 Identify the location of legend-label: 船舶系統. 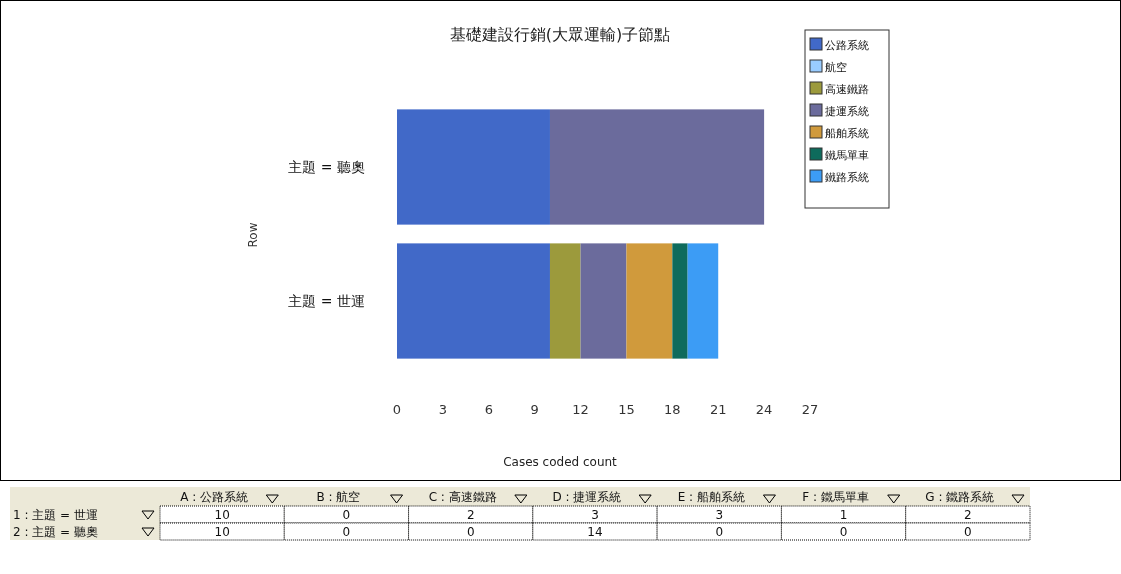
(847, 133).